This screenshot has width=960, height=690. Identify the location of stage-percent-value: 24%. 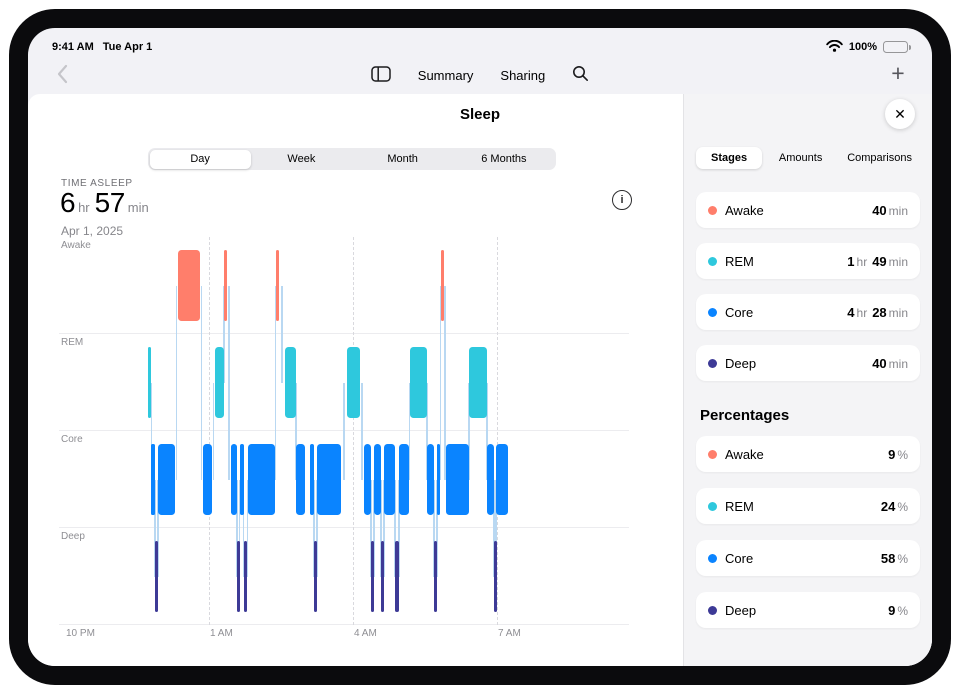
(892, 506).